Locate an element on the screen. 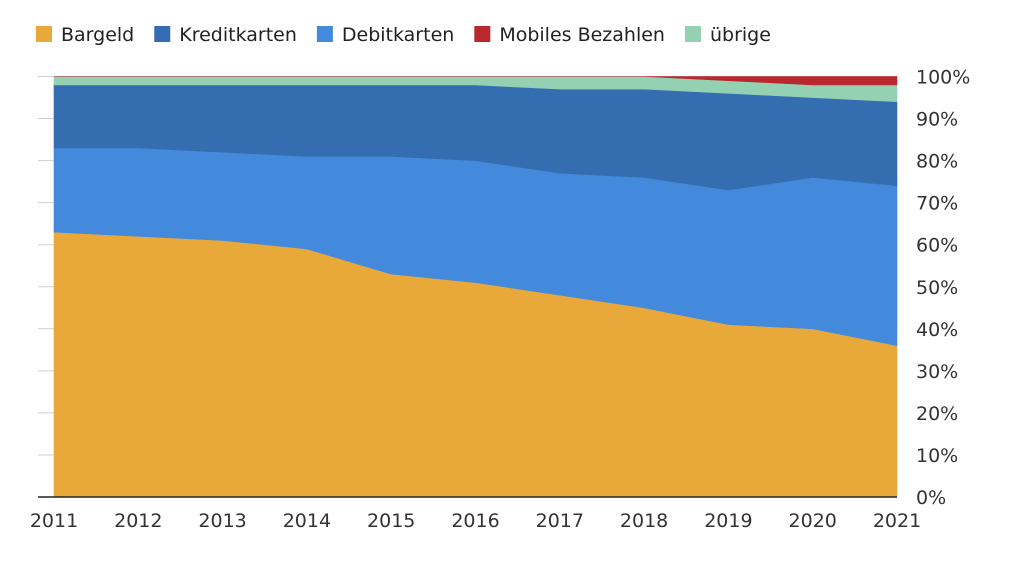  x-tick-label: 2017 is located at coordinates (560, 521).